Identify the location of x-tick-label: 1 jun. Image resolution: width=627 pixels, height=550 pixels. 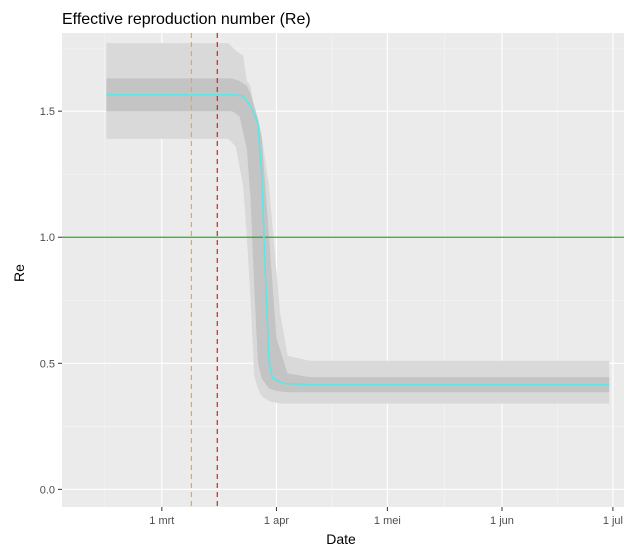
(502, 521).